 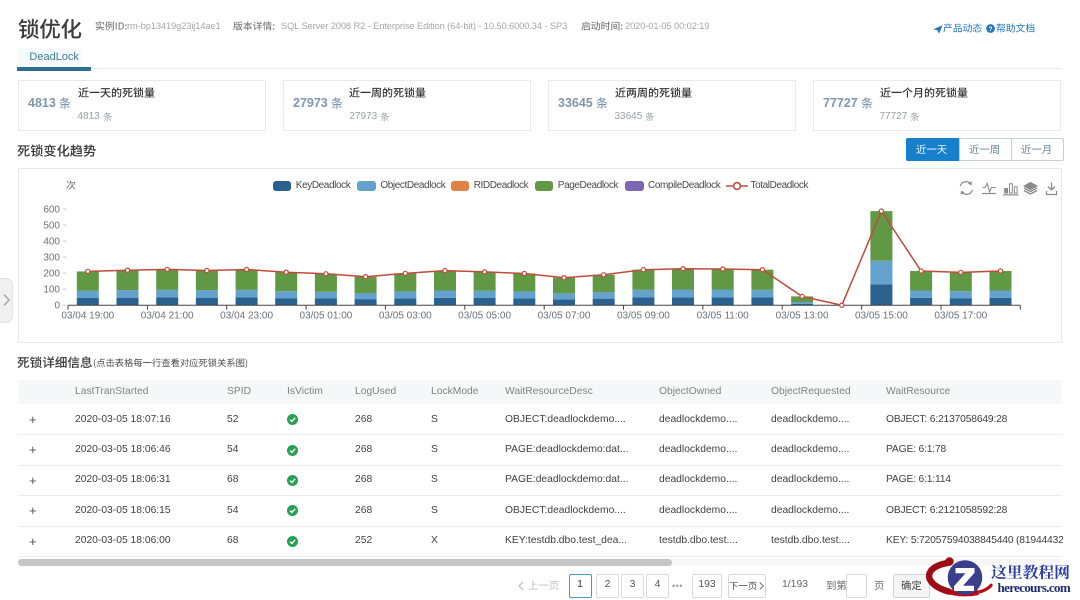 I want to click on svg-text: 03/05 03:00, so click(x=405, y=316).